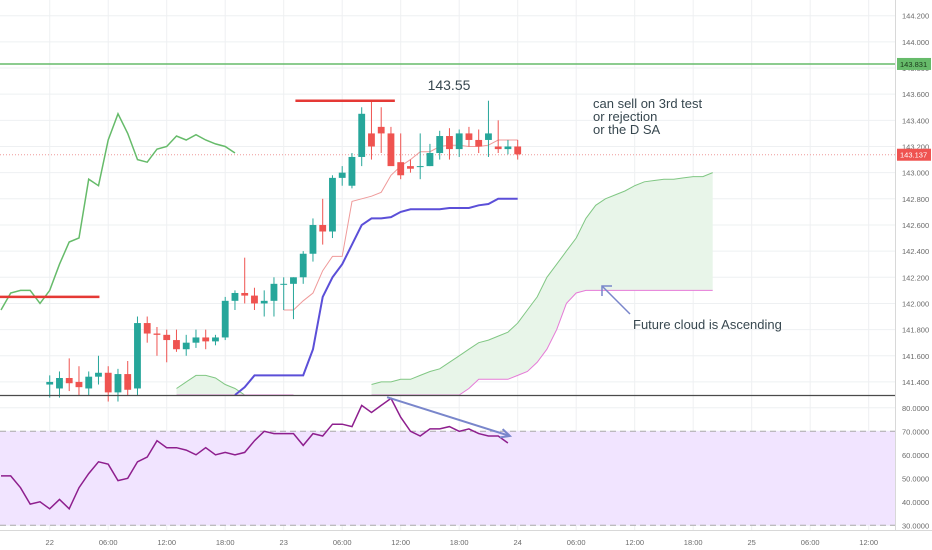 The width and height of the screenshot is (932, 550). I want to click on cloud-note: Future cloud is Ascending, so click(707, 324).